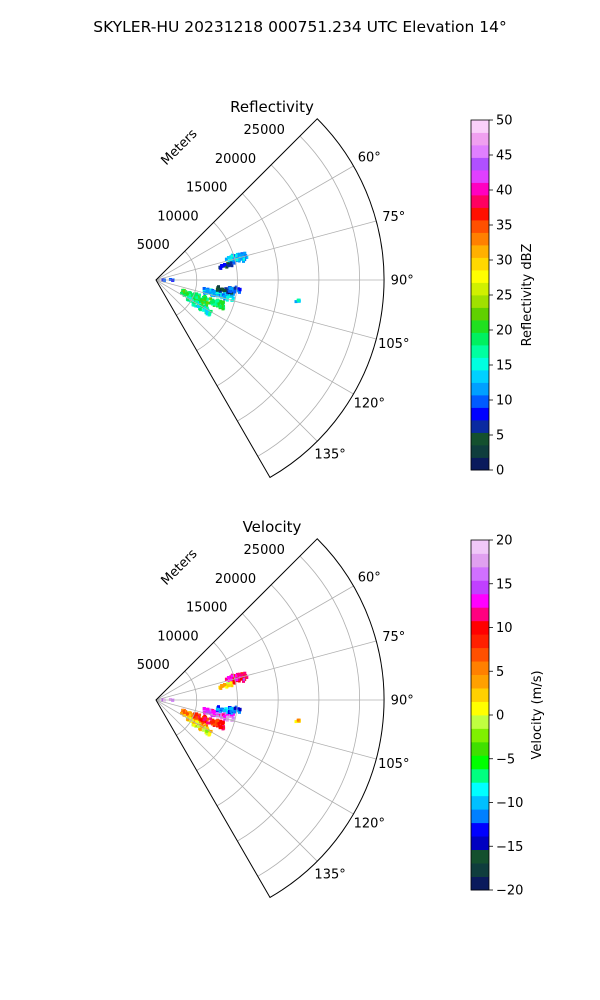 This screenshot has width=600, height=1000. What do you see at coordinates (504, 226) in the screenshot?
I see `colorbar-tick-label: 35` at bounding box center [504, 226].